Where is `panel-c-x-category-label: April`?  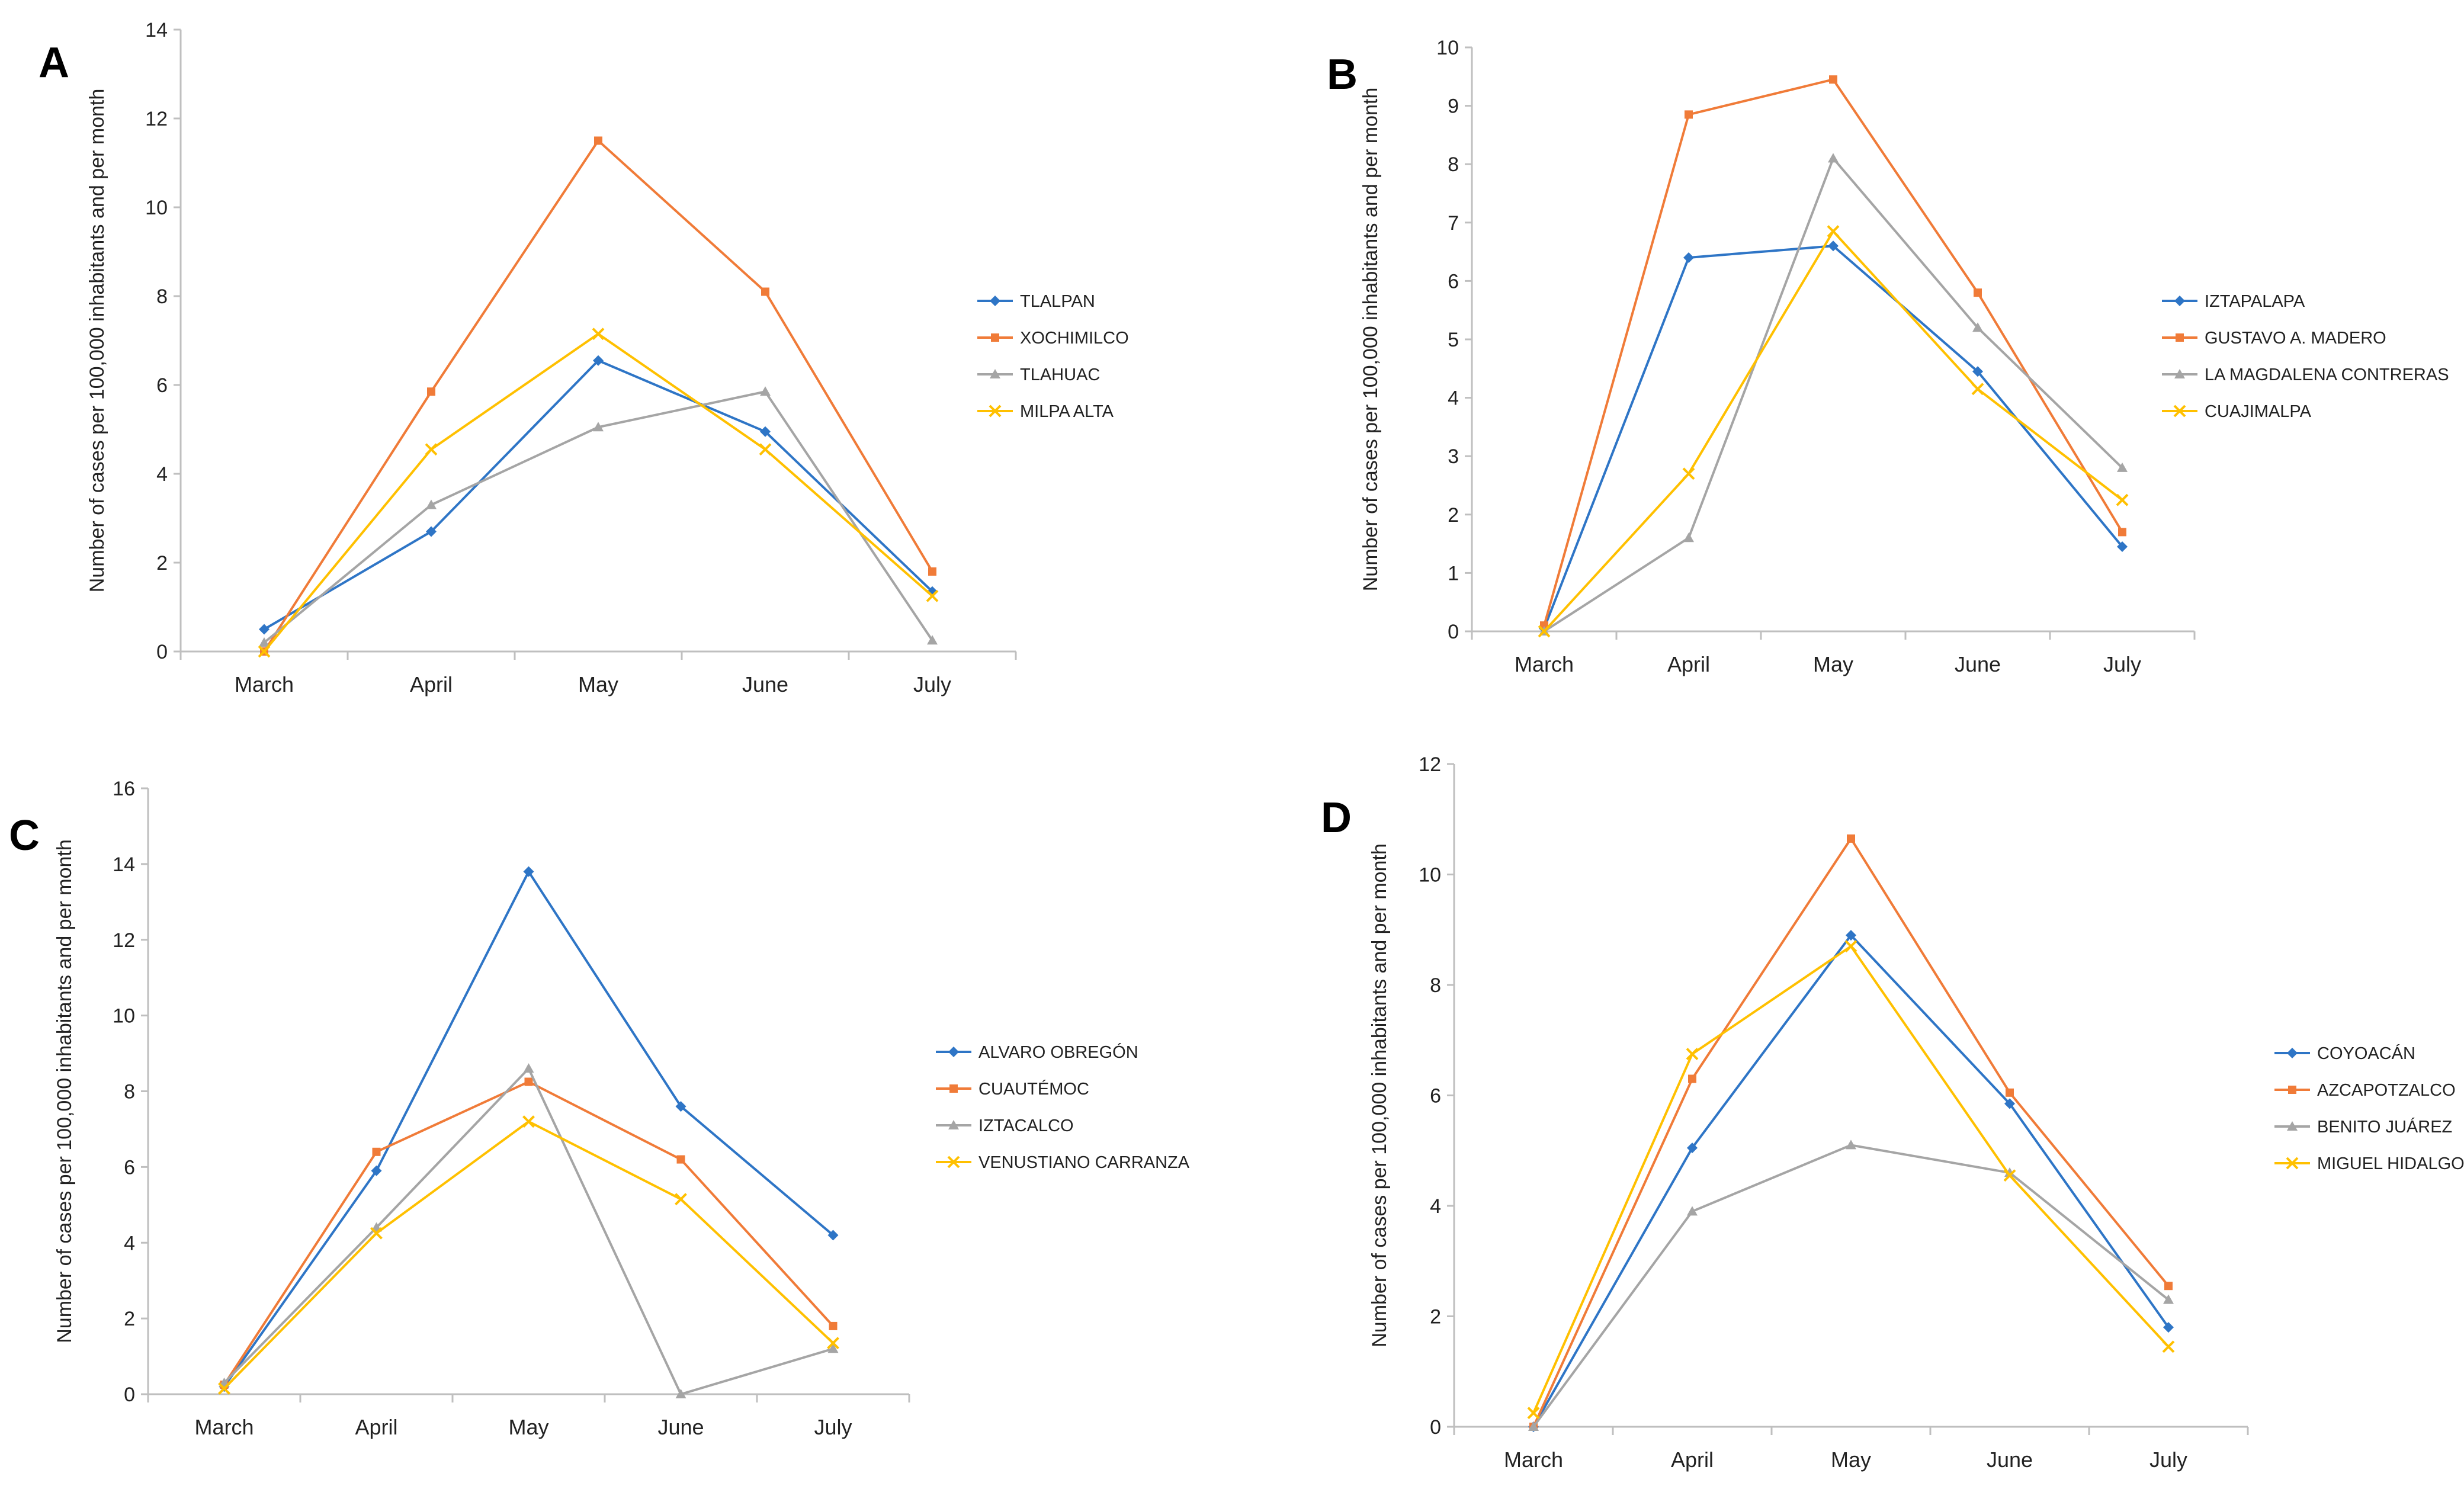 panel-c-x-category-label: April is located at coordinates (376, 1427).